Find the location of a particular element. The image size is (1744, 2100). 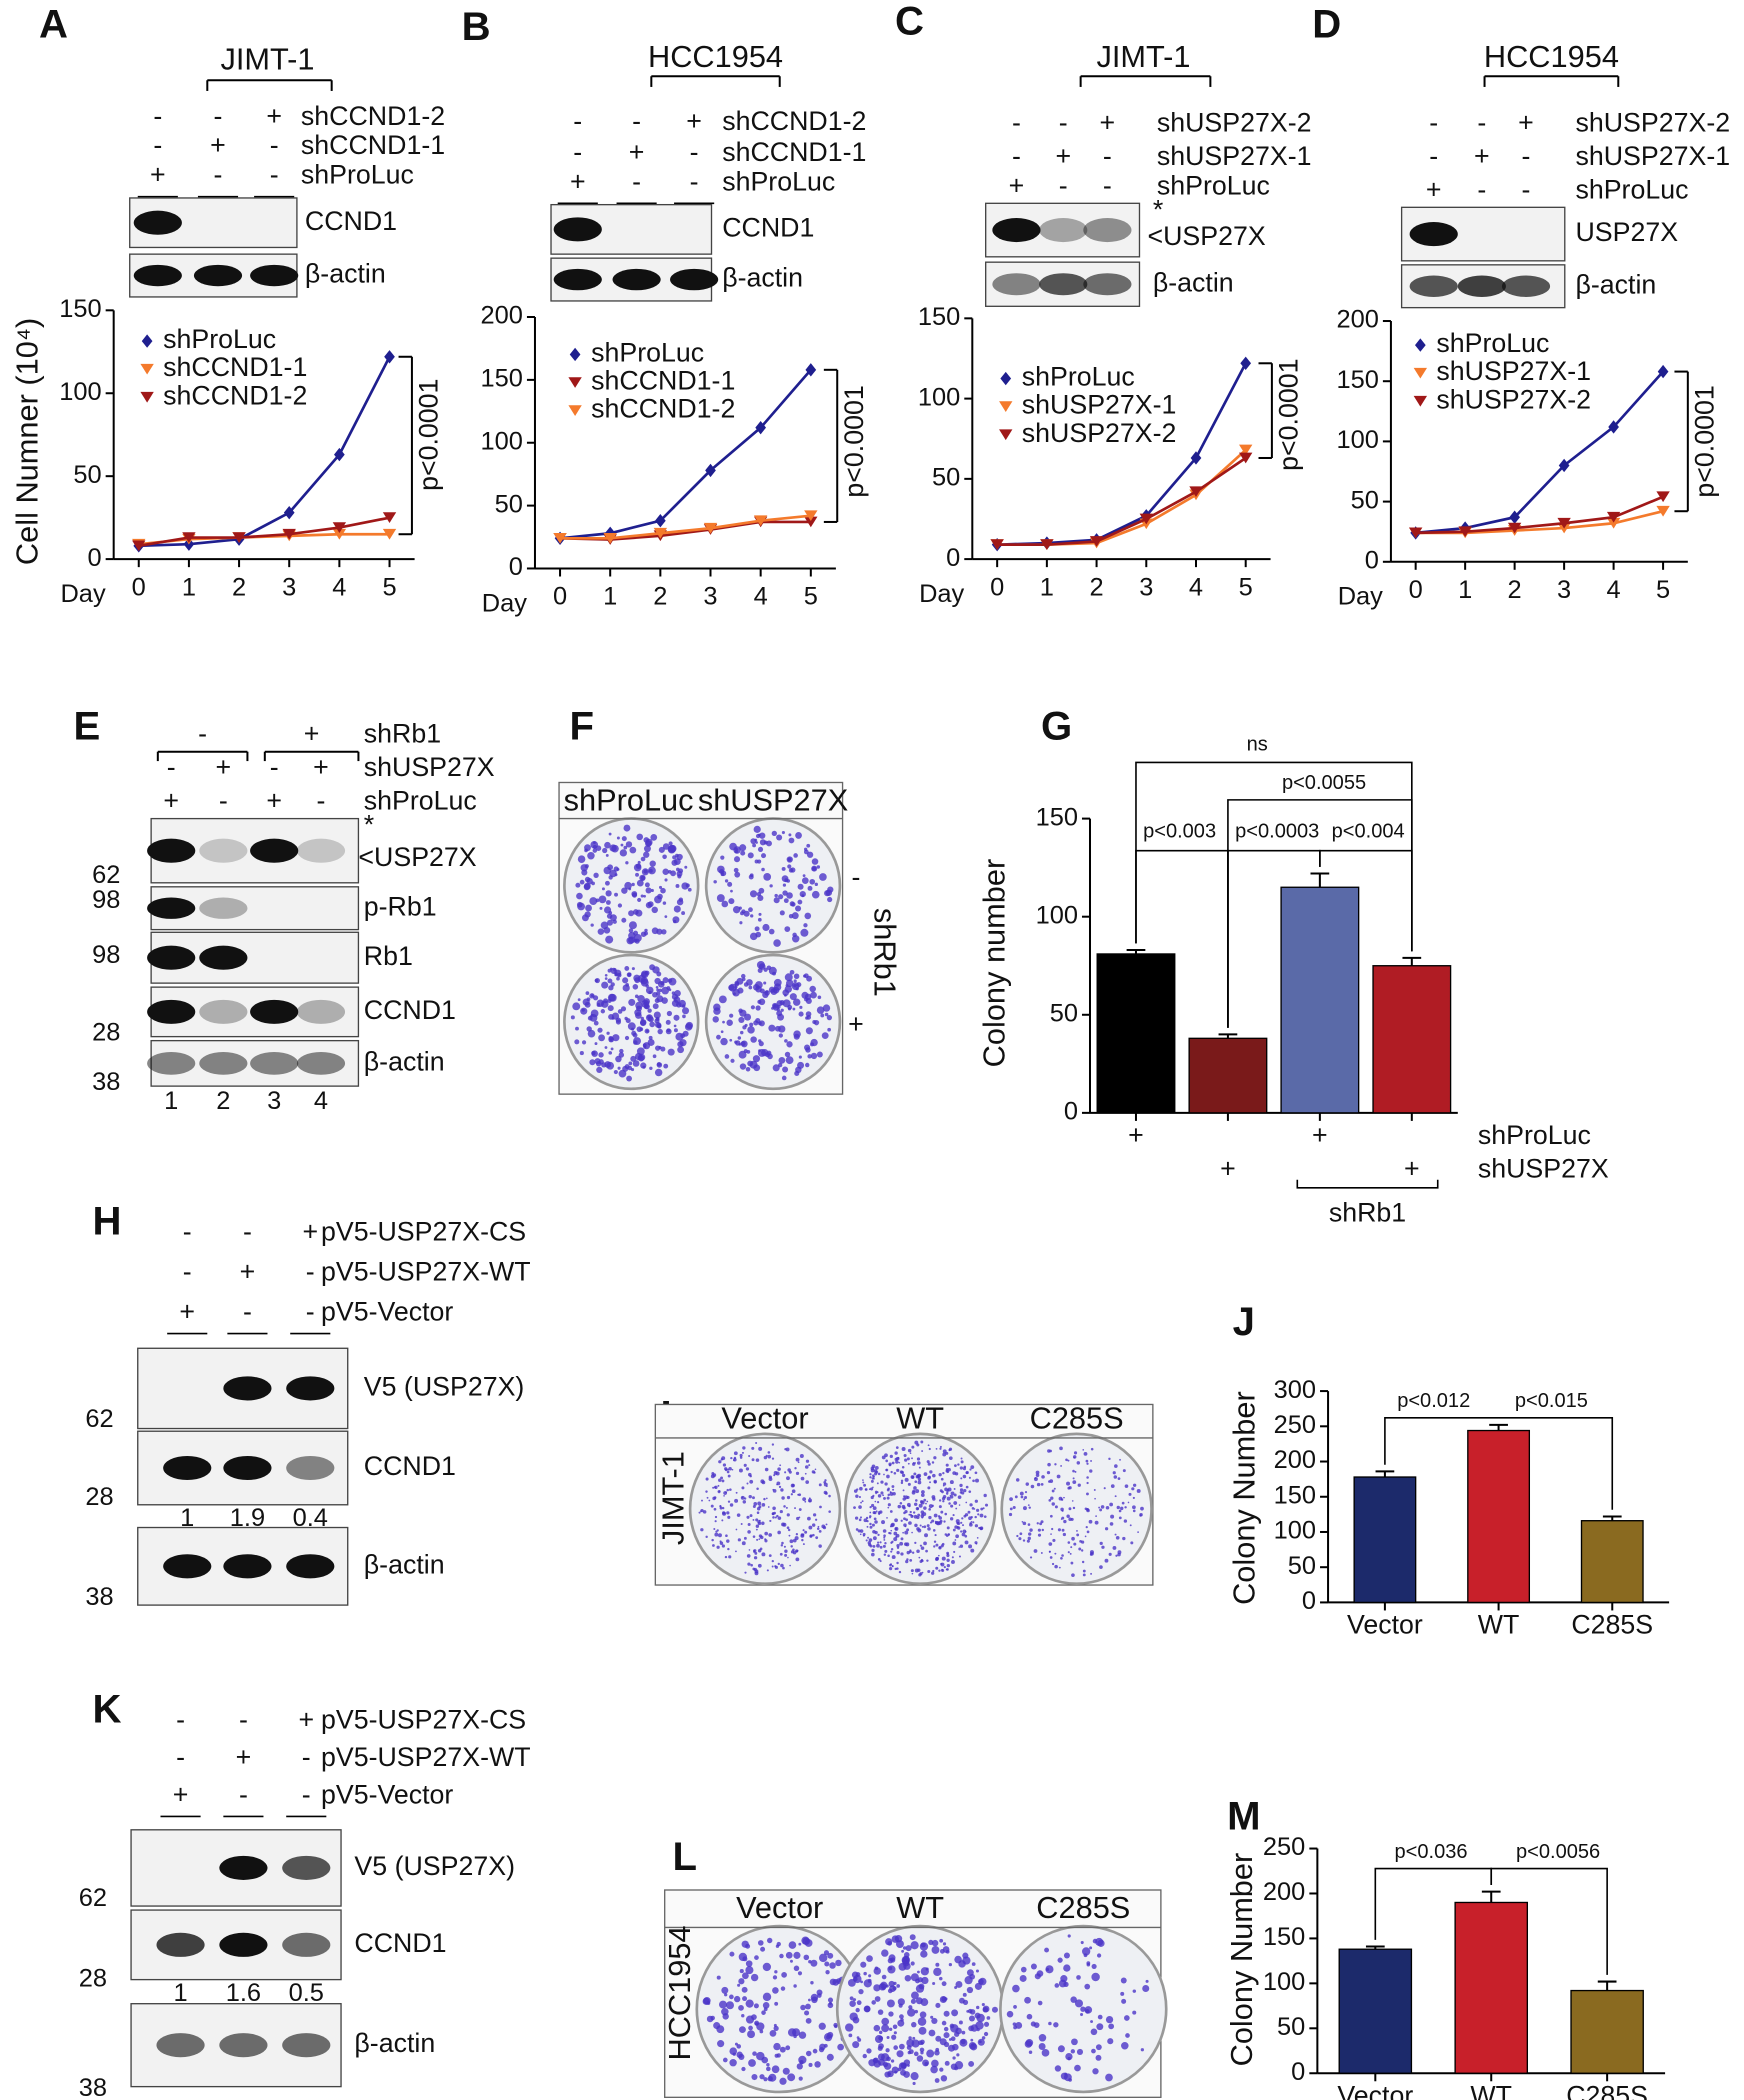

condition-name: pV5-Vector is located at coordinates (387, 1312).